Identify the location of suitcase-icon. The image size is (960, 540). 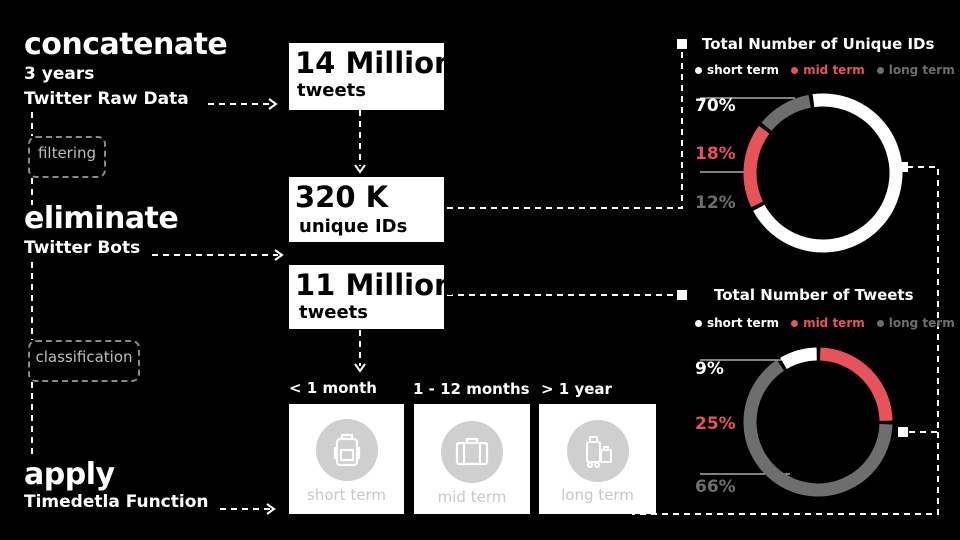
(472, 452).